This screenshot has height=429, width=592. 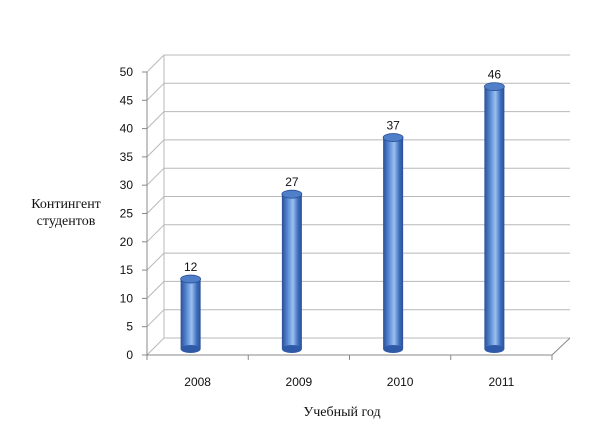 I want to click on bar-2009, so click(x=292, y=271).